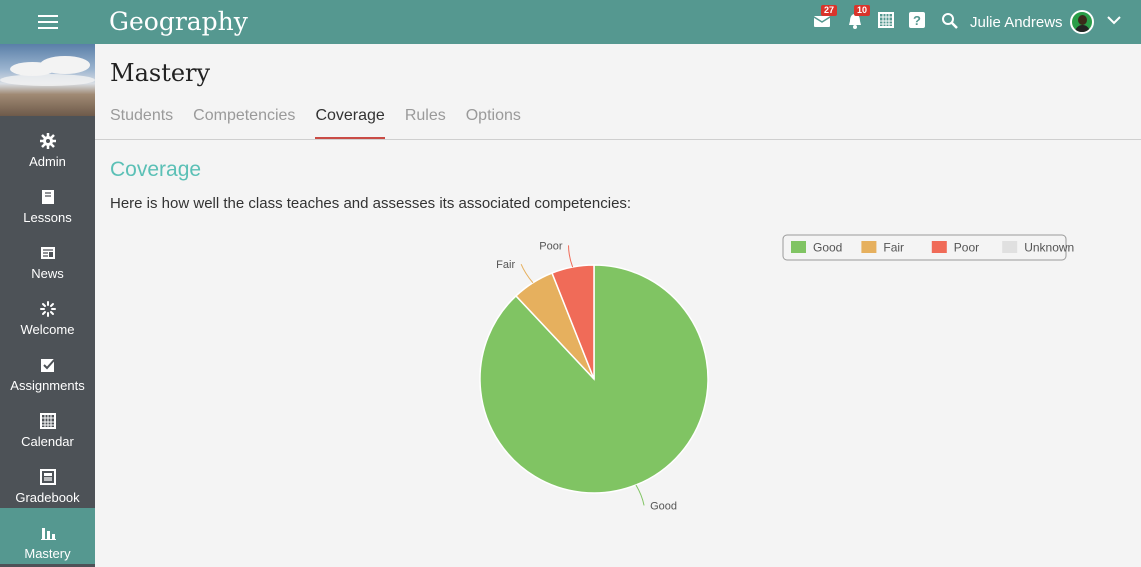 This screenshot has height=567, width=1141. I want to click on calendar-grid-icon, so click(886, 20).